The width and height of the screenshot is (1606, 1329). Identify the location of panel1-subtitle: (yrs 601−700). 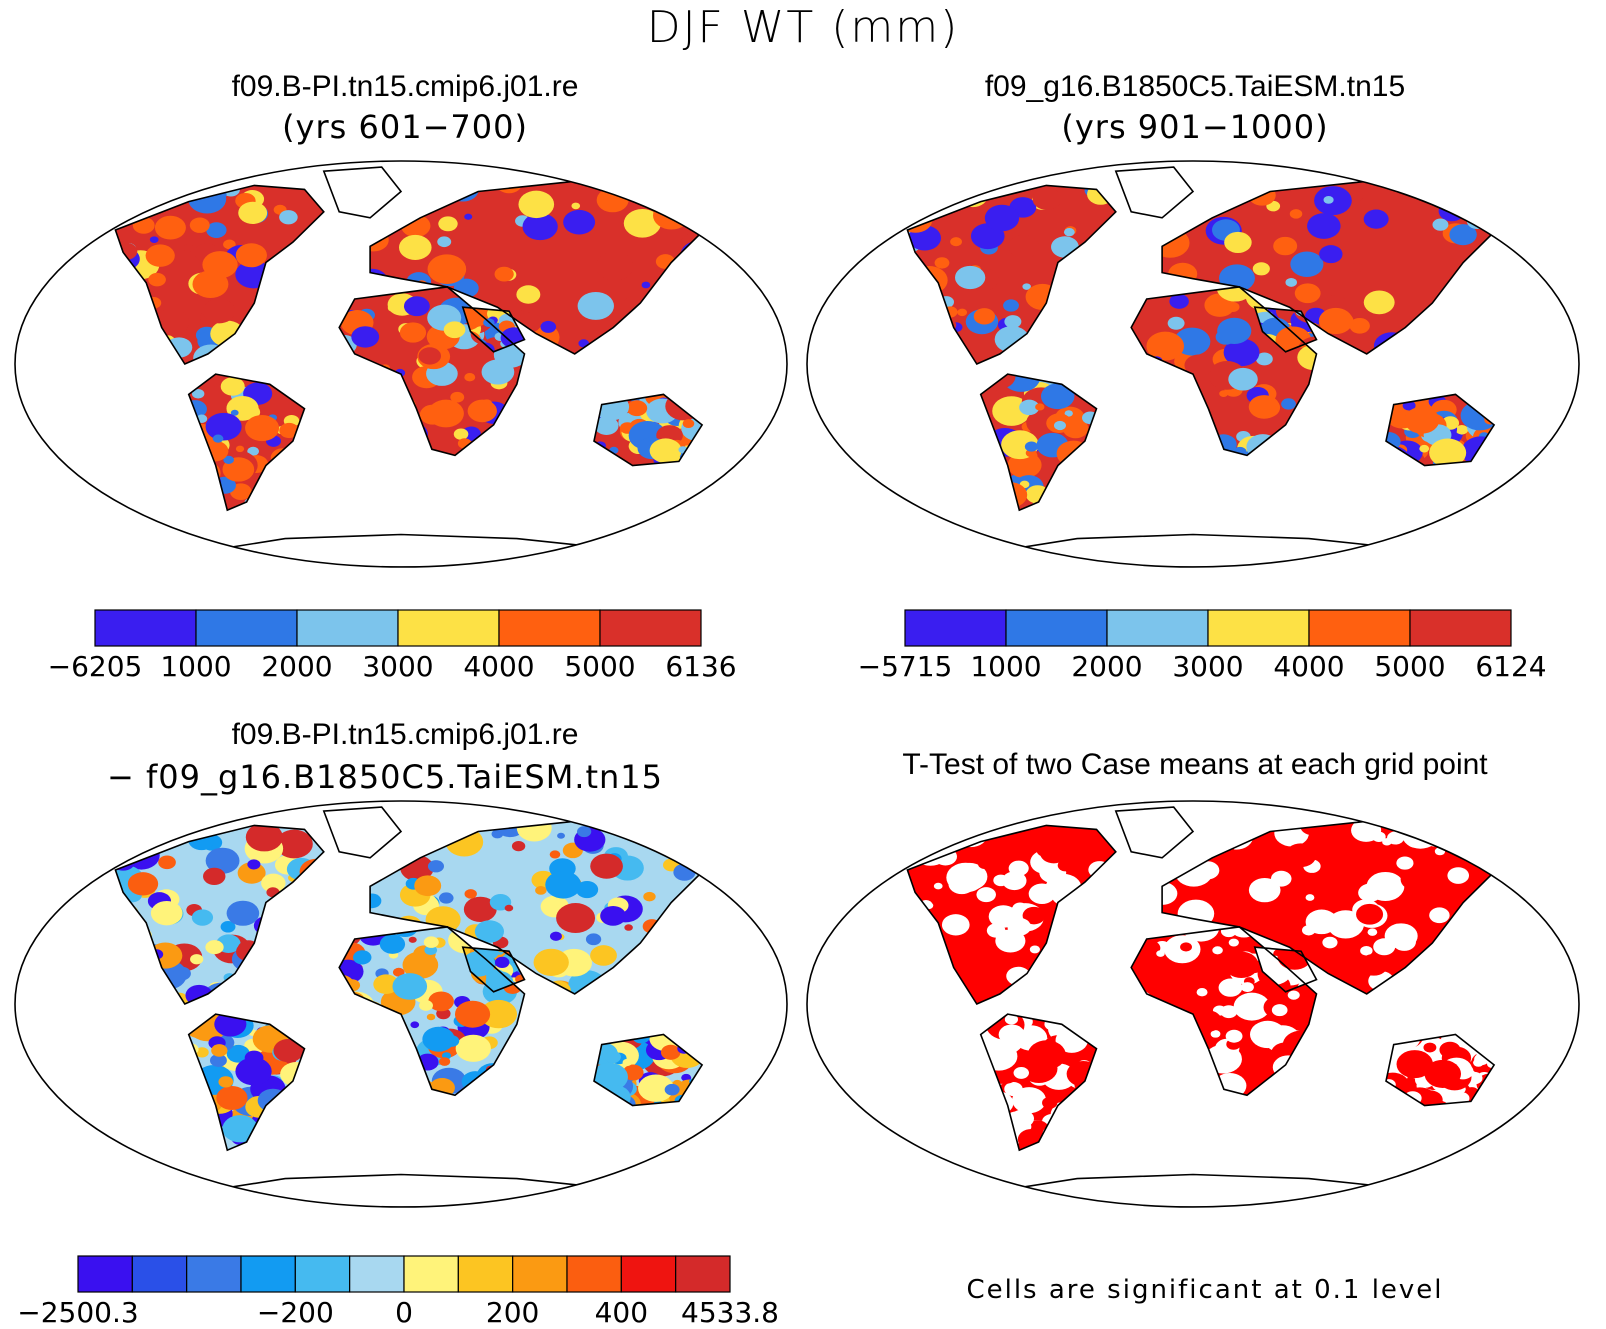
(405, 127).